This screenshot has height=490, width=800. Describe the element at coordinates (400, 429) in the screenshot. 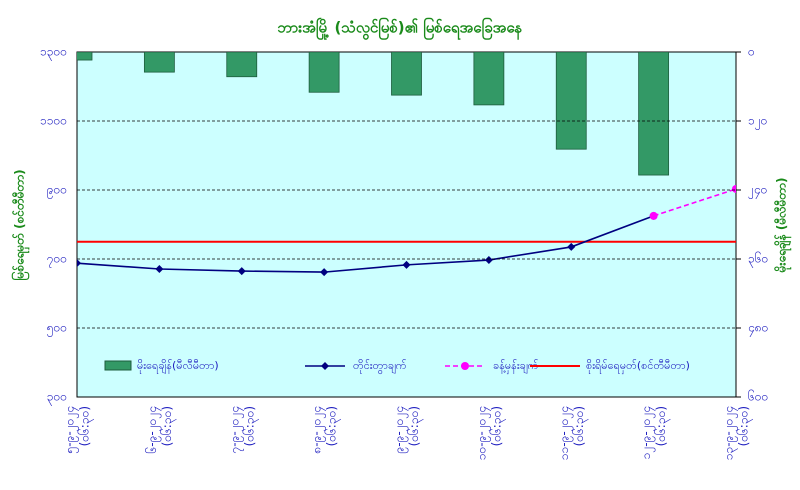

I see `x-tick-label: ၉-၉-၂၀၂၄` at that location.